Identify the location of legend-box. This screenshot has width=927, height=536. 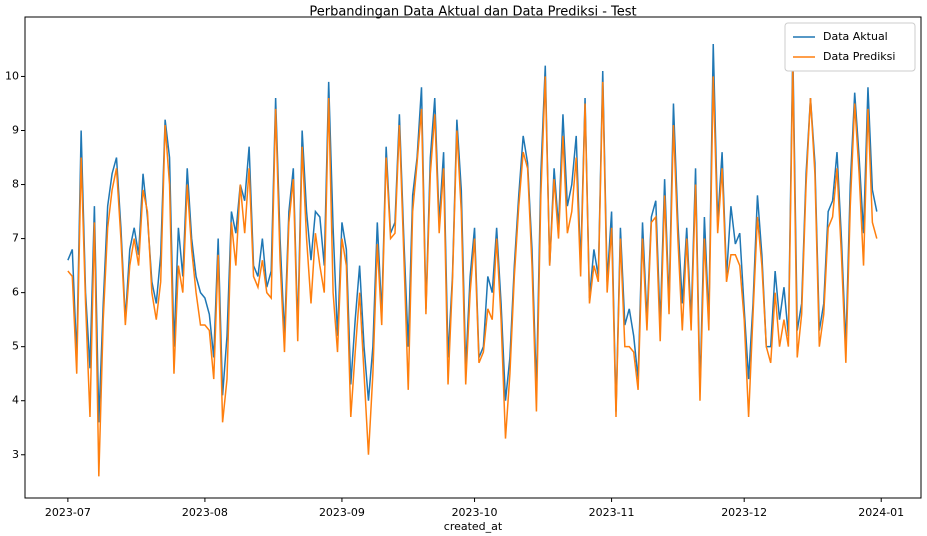
(850, 47).